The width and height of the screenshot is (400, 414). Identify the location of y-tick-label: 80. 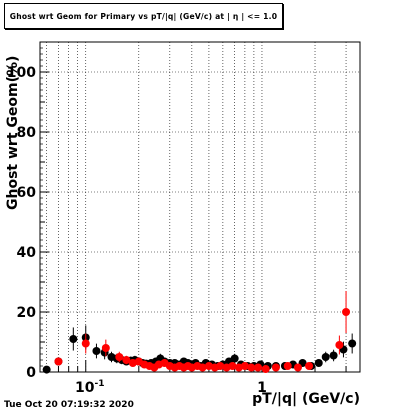
(27, 133).